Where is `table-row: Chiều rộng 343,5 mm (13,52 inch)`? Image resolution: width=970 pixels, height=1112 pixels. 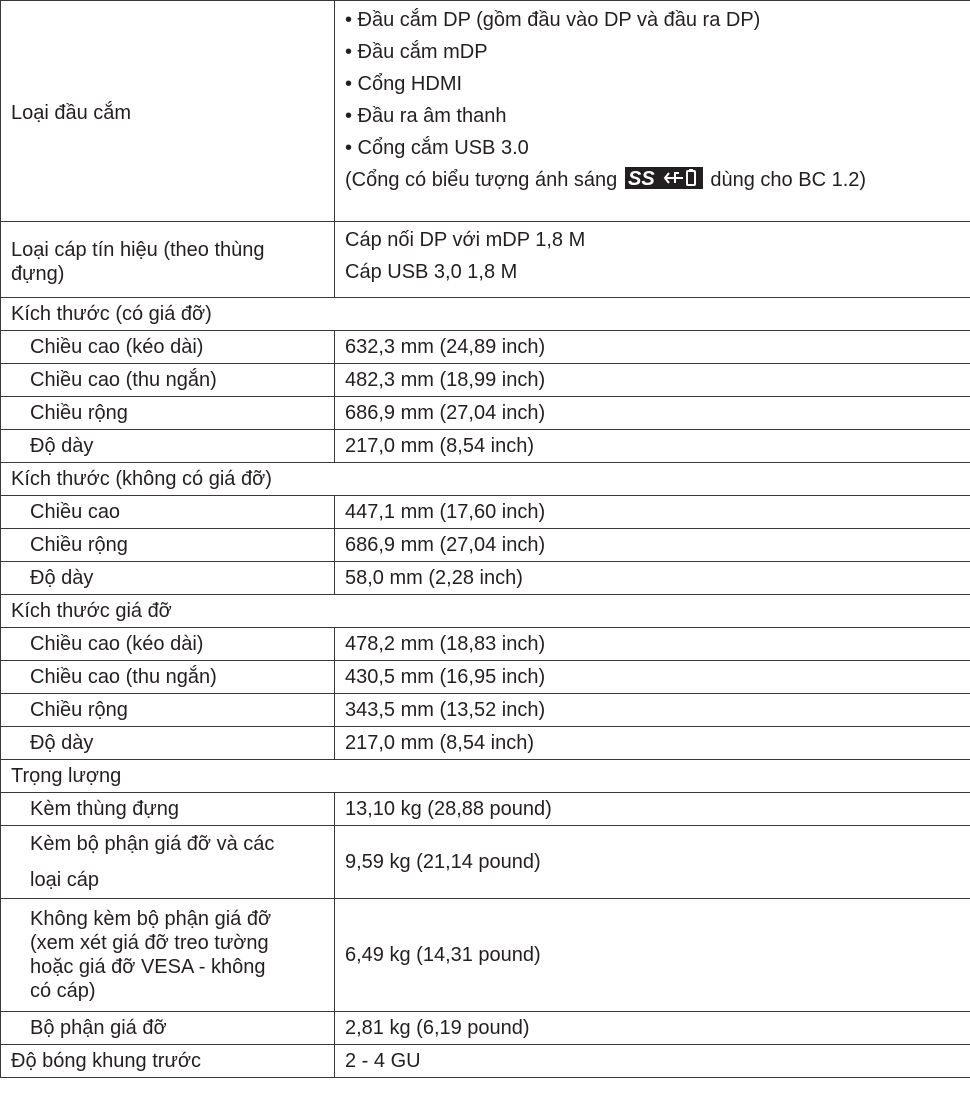 table-row: Chiều rộng 343,5 mm (13,52 inch) is located at coordinates (485, 710).